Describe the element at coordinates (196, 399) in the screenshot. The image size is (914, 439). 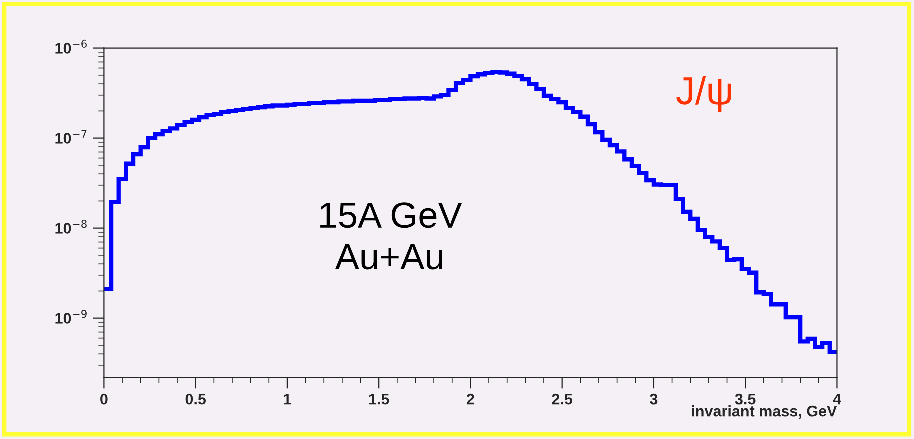
I see `x-tick-label: 0.5` at that location.